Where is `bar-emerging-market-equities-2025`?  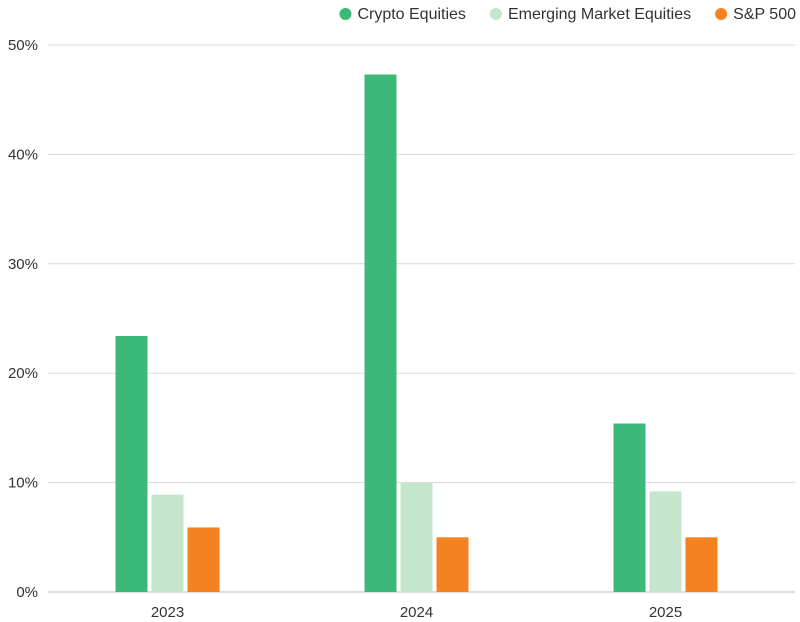
bar-emerging-market-equities-2025 is located at coordinates (665, 541).